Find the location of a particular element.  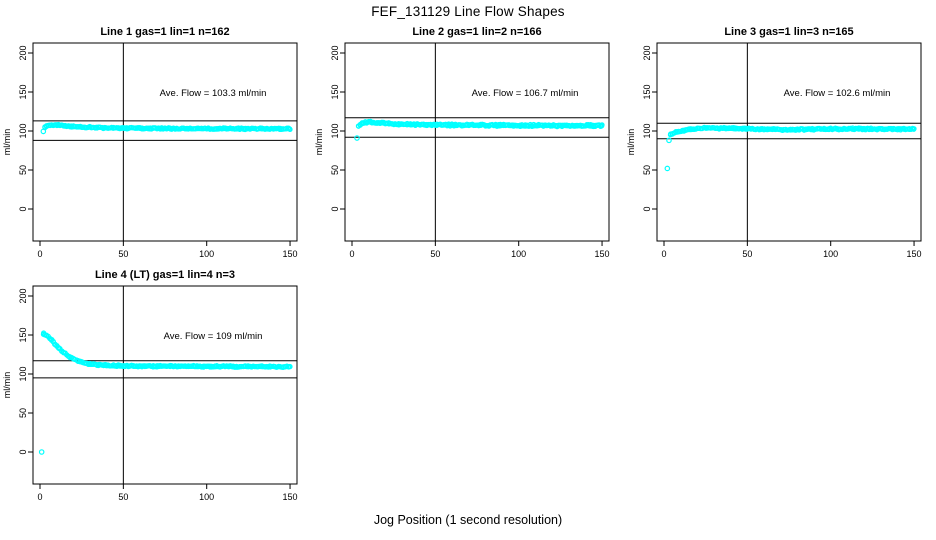

subplot-title: Line 1 gas=1 lin=1 n=162 is located at coordinates (164, 32).